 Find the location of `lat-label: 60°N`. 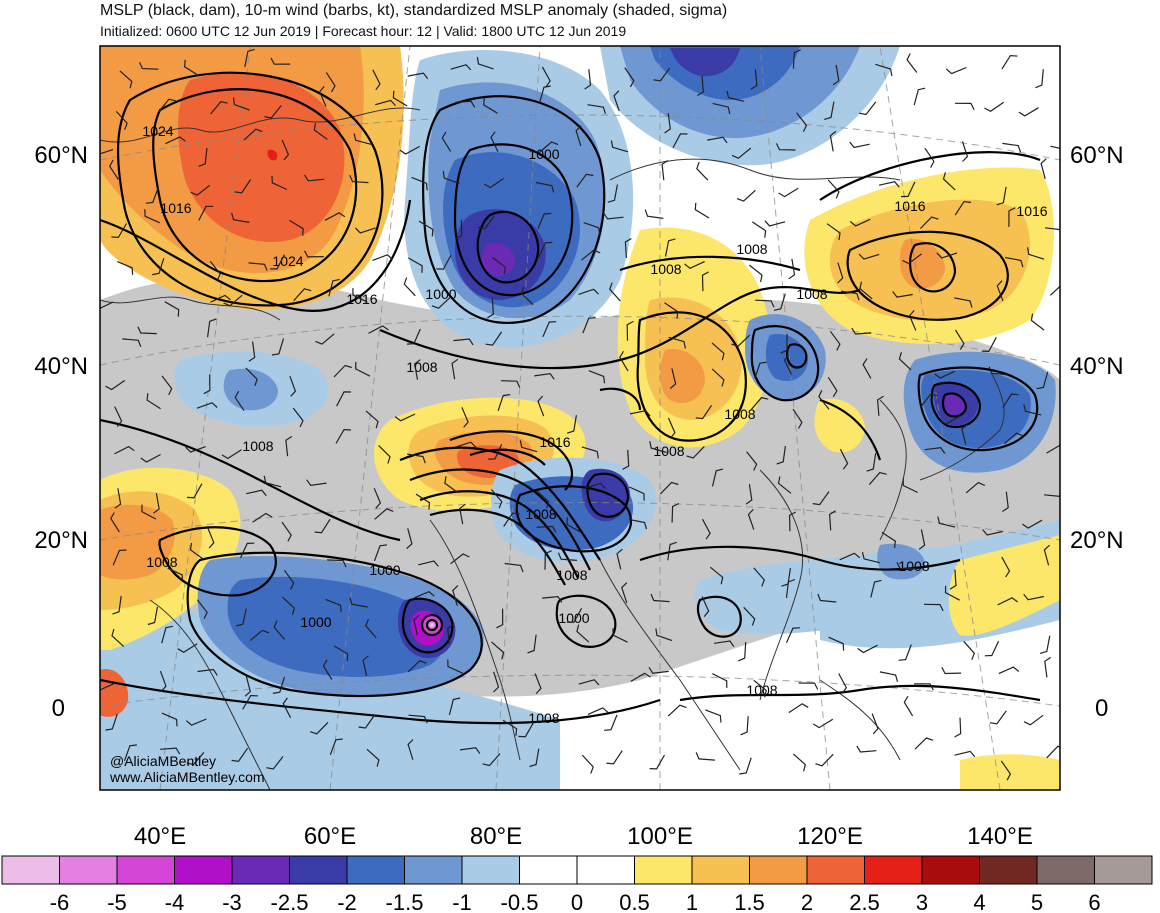

lat-label: 60°N is located at coordinates (61, 155).